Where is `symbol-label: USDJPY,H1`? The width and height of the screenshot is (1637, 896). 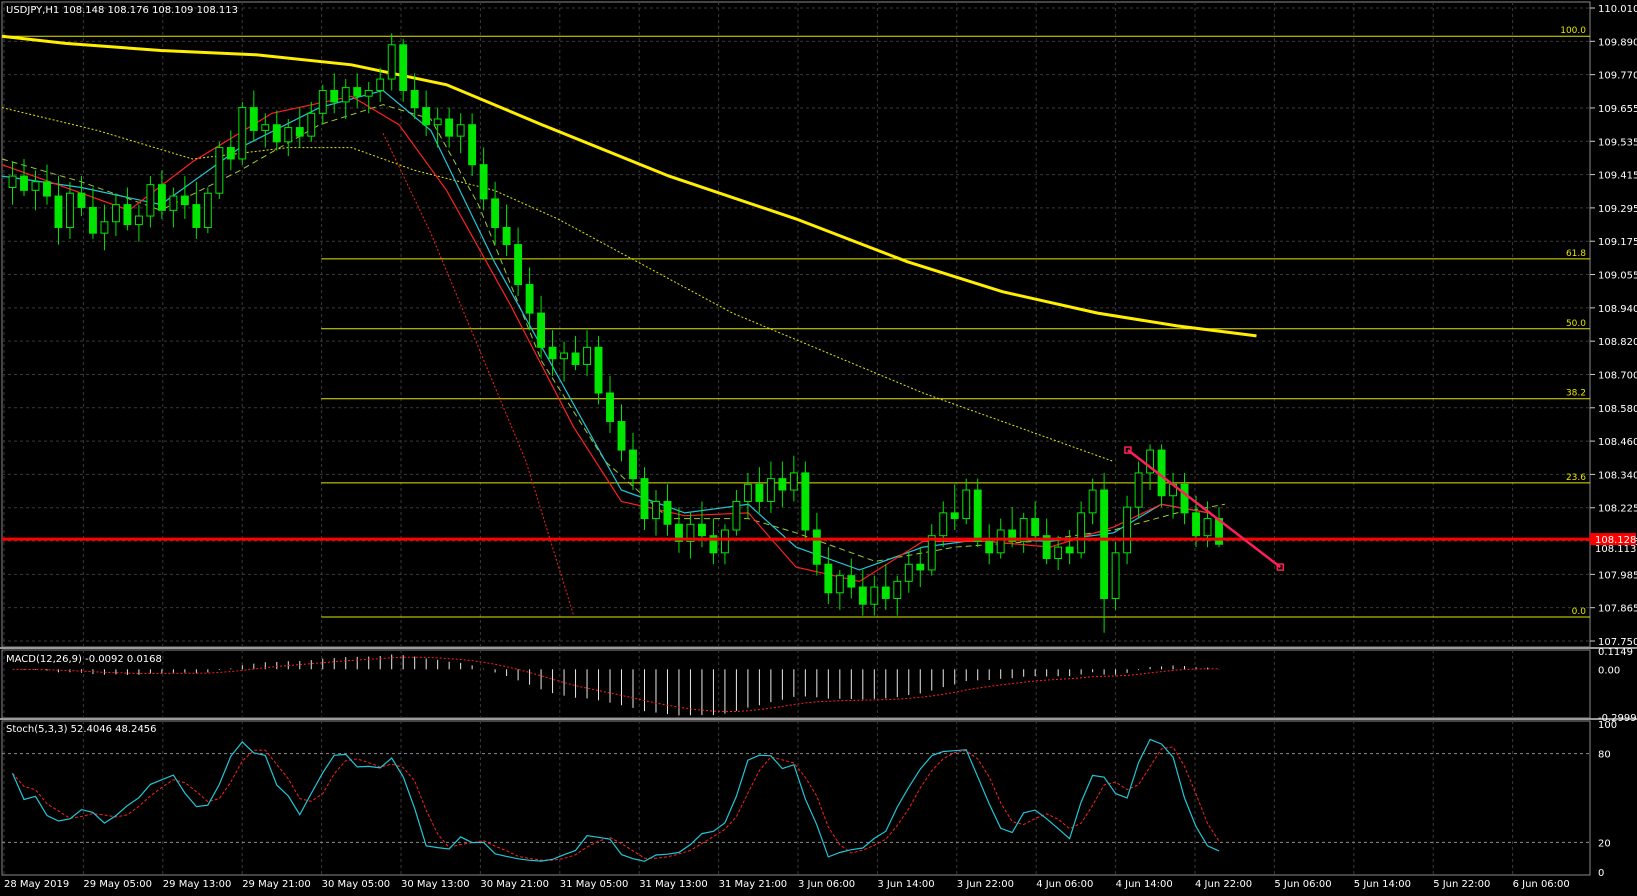 symbol-label: USDJPY,H1 is located at coordinates (32, 10).